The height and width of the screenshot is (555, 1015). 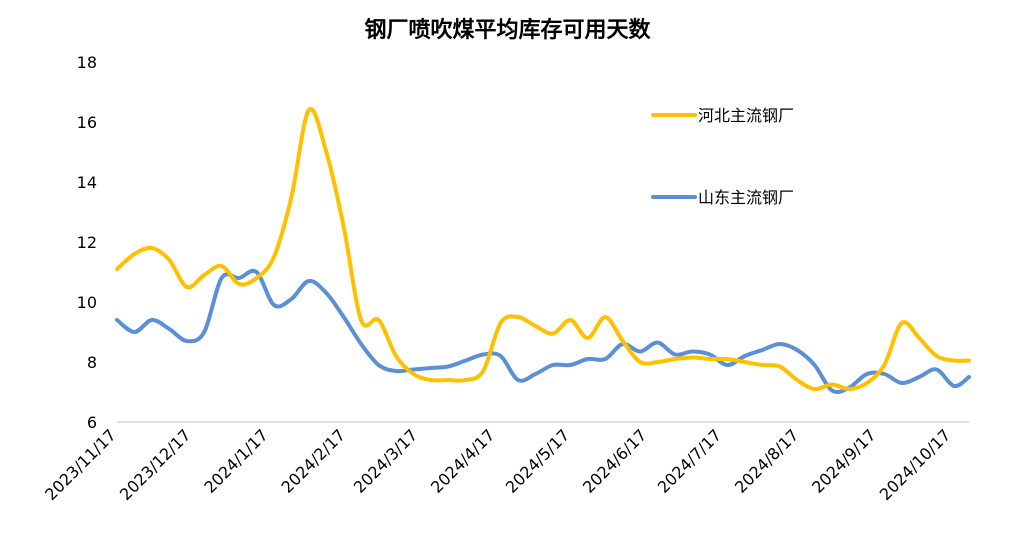 What do you see at coordinates (92, 422) in the screenshot?
I see `y-tick-label: 6` at bounding box center [92, 422].